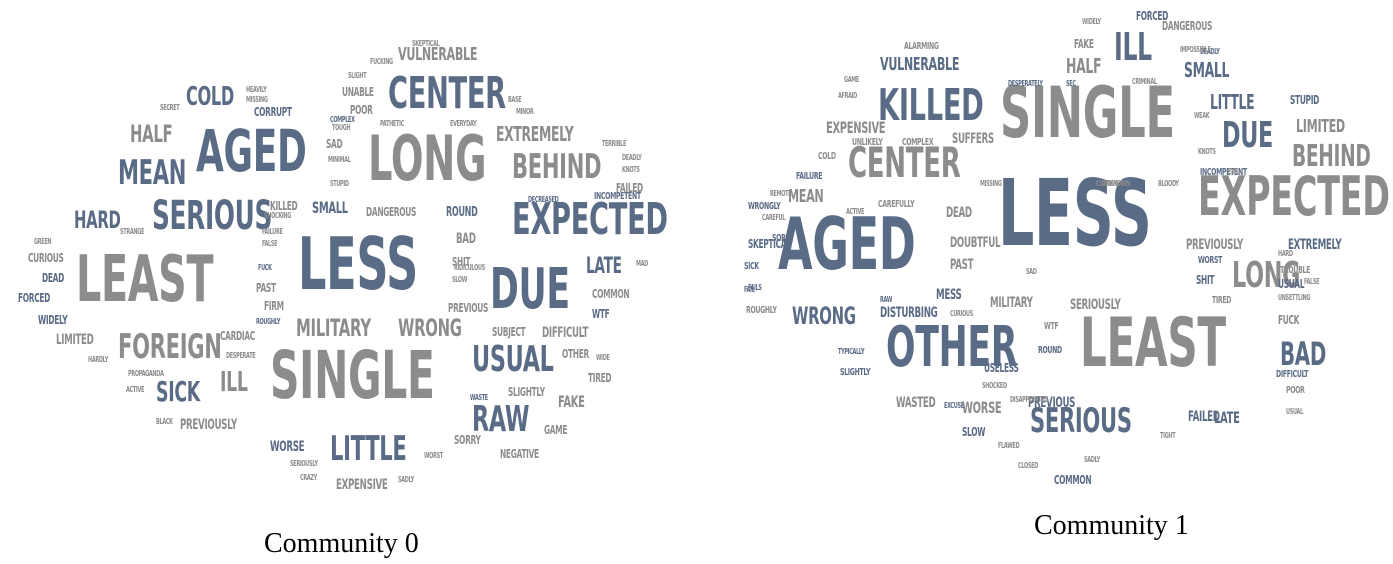 The height and width of the screenshot is (564, 1393). What do you see at coordinates (603, 357) in the screenshot?
I see `cloud-word: WIDE` at bounding box center [603, 357].